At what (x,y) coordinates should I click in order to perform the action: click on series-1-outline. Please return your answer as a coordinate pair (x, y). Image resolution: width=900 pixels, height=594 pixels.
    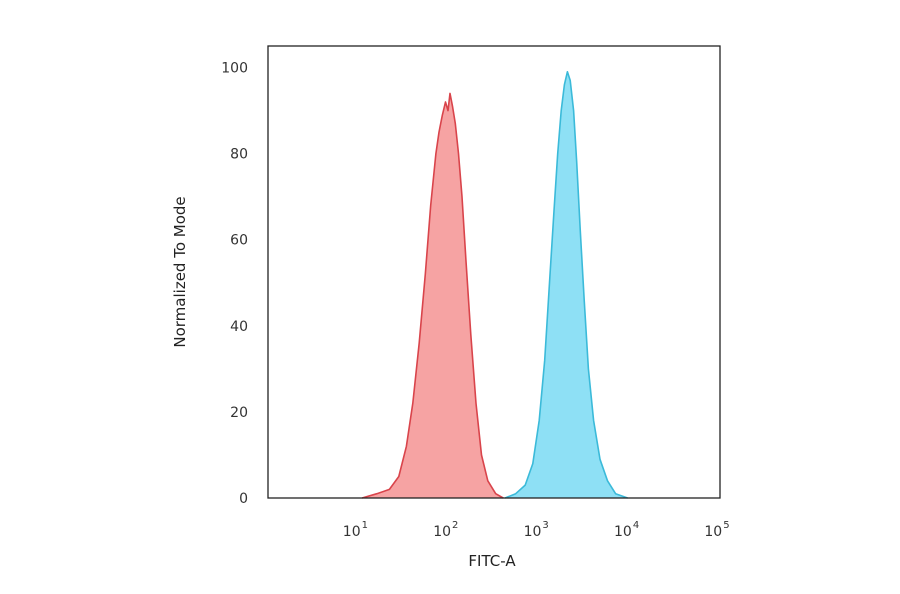
    Looking at the image, I should click on (432, 295).